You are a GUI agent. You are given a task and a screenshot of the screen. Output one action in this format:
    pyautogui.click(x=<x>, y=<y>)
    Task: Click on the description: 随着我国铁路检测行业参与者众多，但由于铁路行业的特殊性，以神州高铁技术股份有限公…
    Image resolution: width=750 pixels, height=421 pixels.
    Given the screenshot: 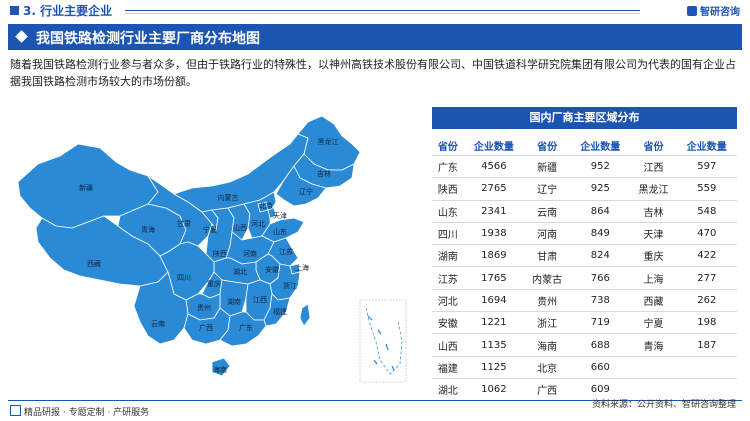 What is the action you would take?
    pyautogui.click(x=373, y=73)
    